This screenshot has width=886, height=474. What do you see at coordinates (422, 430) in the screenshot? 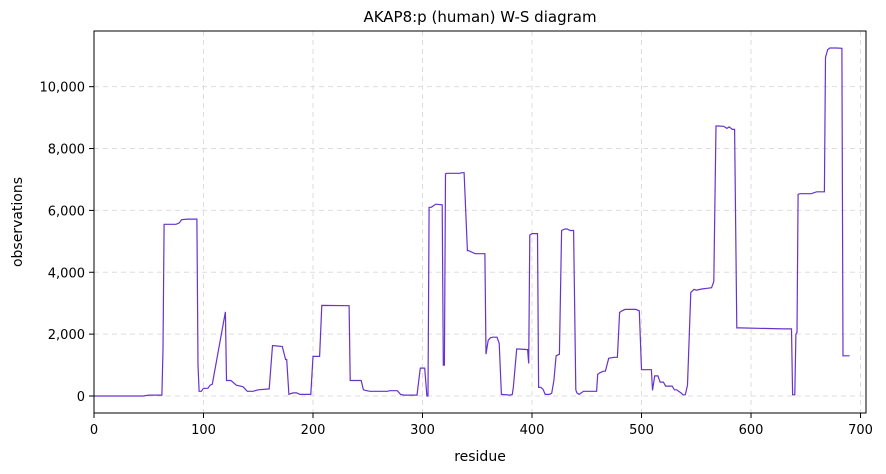
I see `x-tick-label: 300` at bounding box center [422, 430].